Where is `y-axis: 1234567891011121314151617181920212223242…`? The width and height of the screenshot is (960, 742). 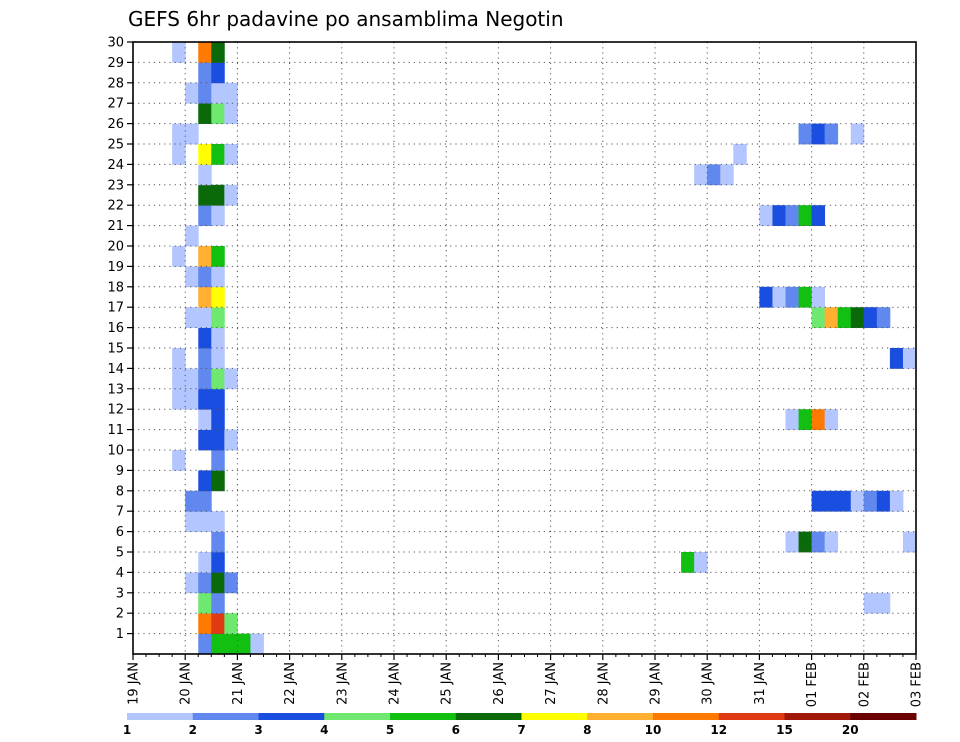 y-axis: 1234567891011121314151617181920212223242… is located at coordinates (120, 339).